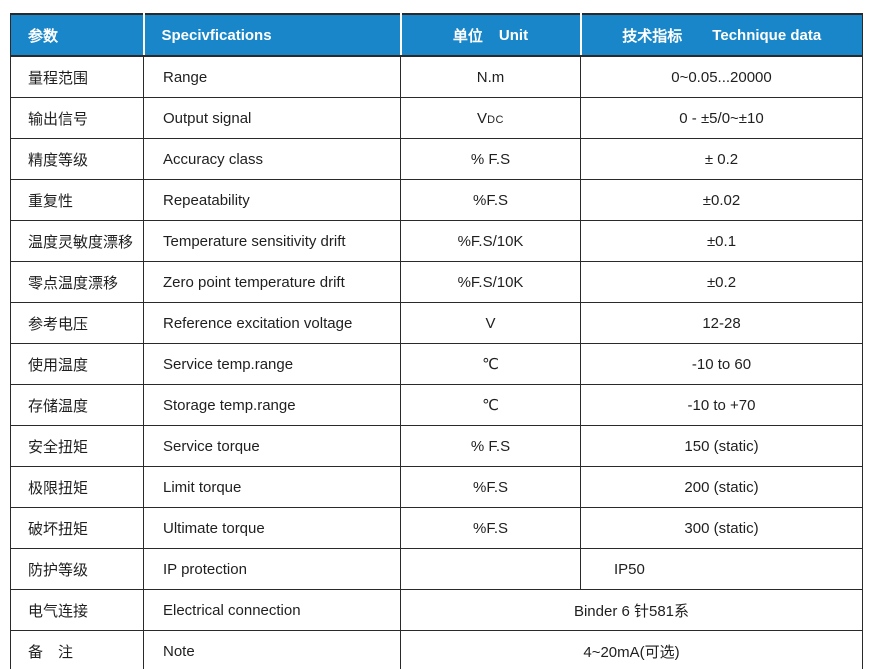 This screenshot has height=669, width=872. I want to click on value-cell-merged: Binder 6 针581系, so click(631, 610).